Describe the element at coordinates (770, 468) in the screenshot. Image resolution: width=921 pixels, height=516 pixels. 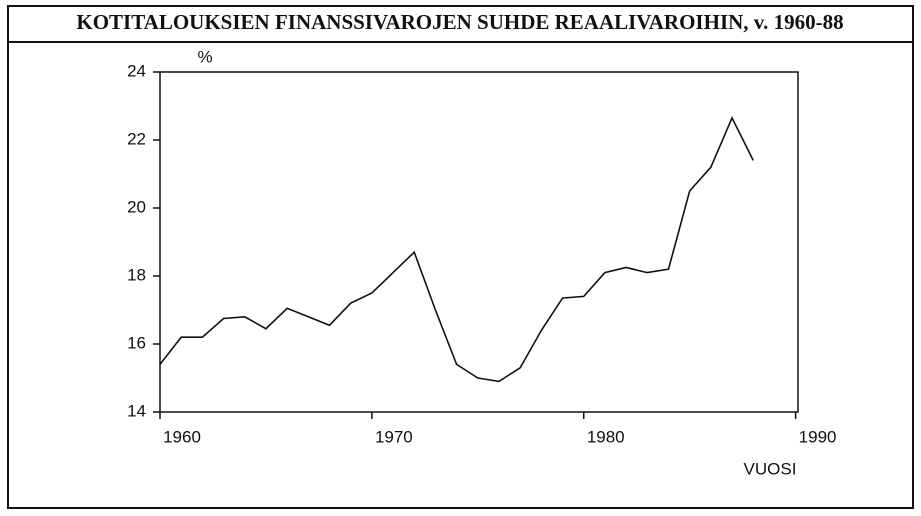
I see `x-axis-label: VUOSI` at that location.